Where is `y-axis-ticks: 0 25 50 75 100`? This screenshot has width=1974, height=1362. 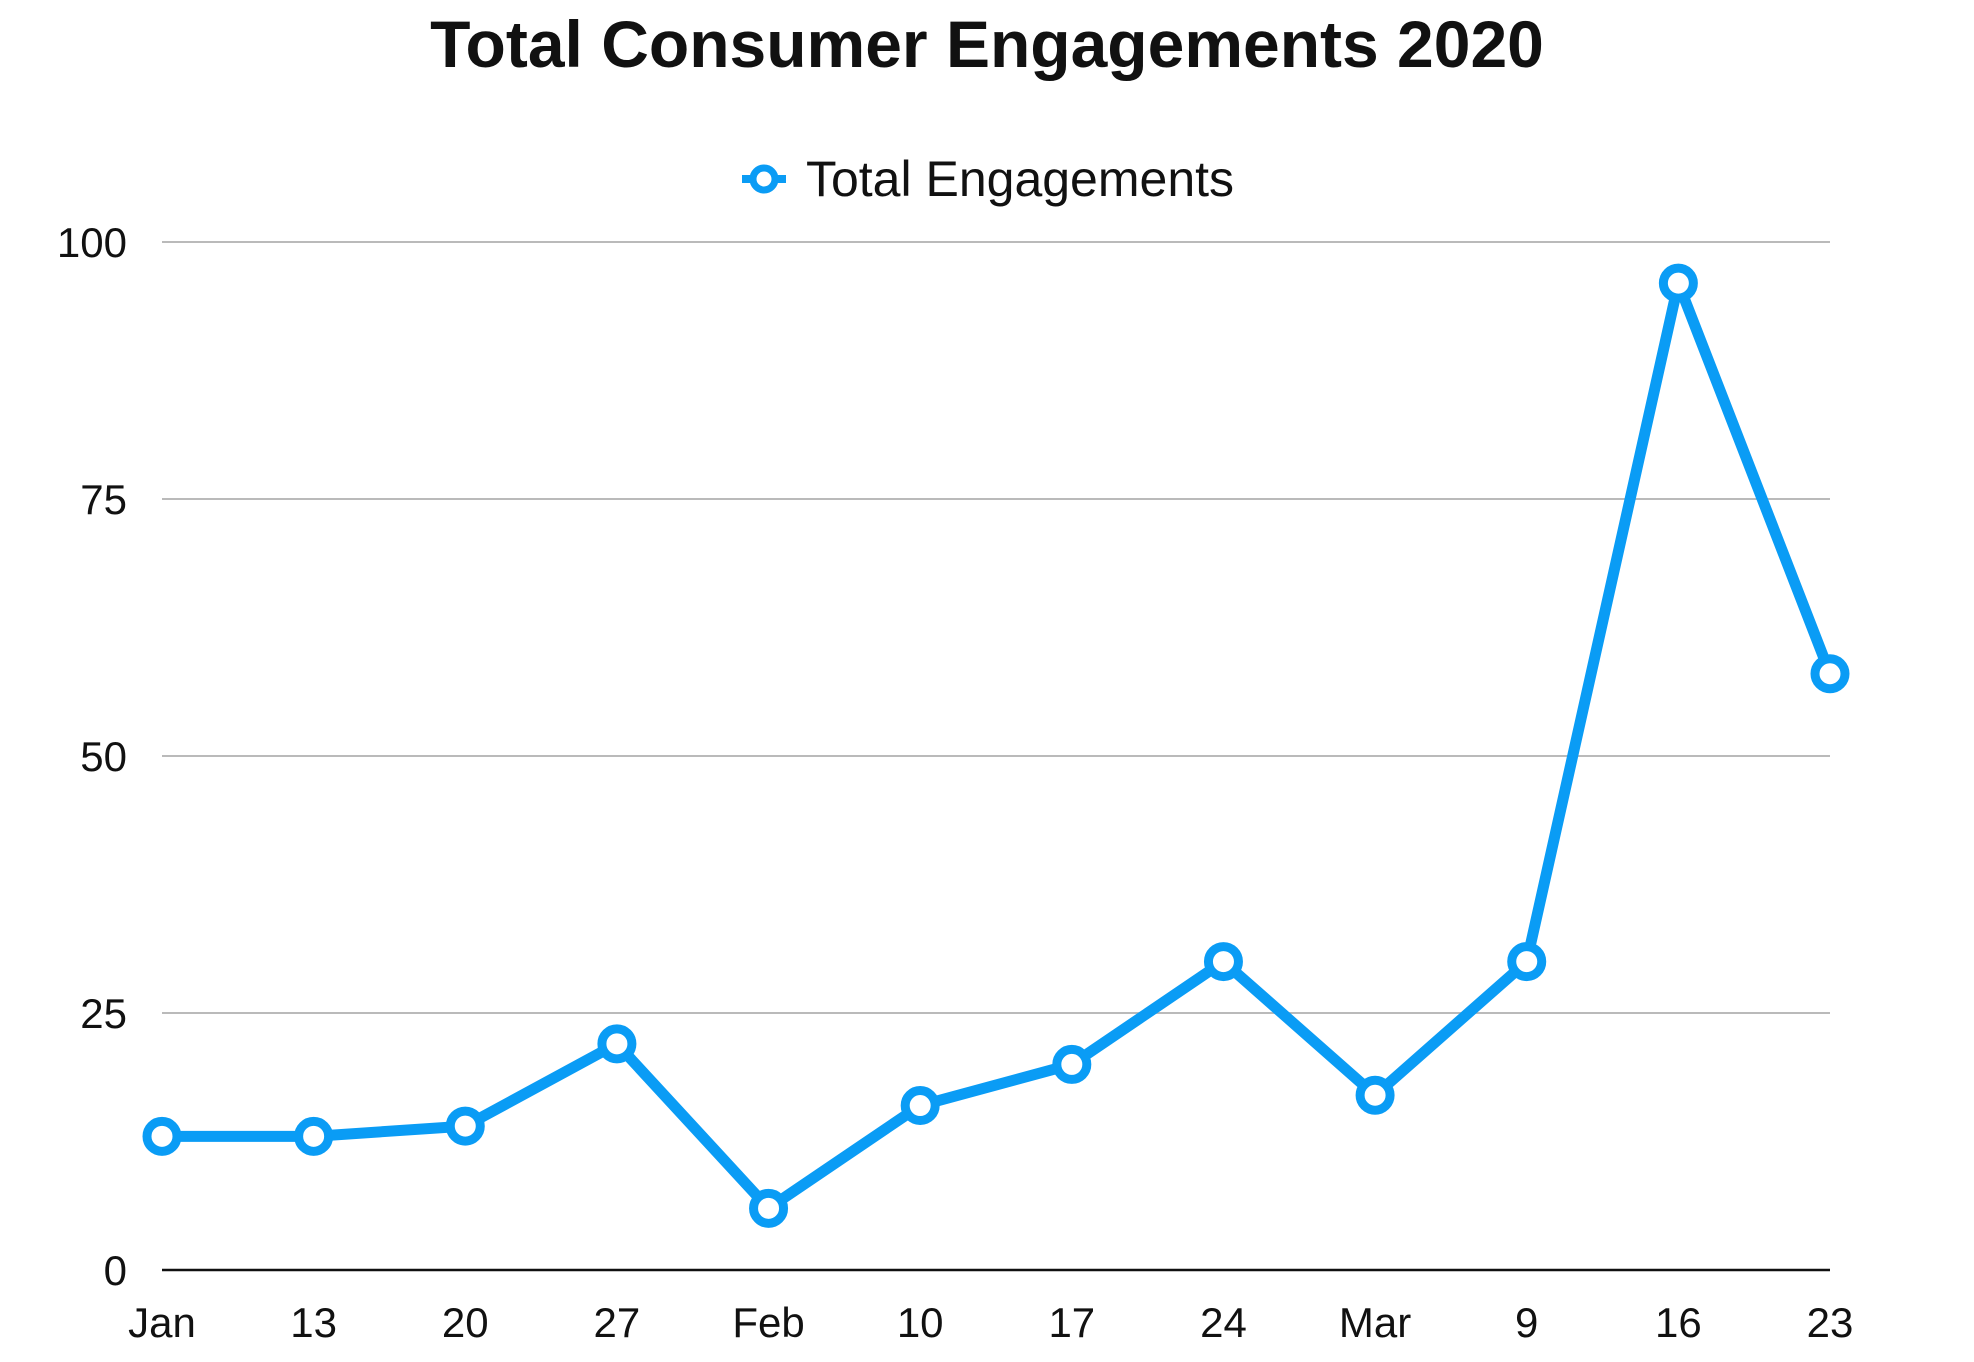
y-axis-ticks: 0 25 50 75 100 is located at coordinates (92, 756).